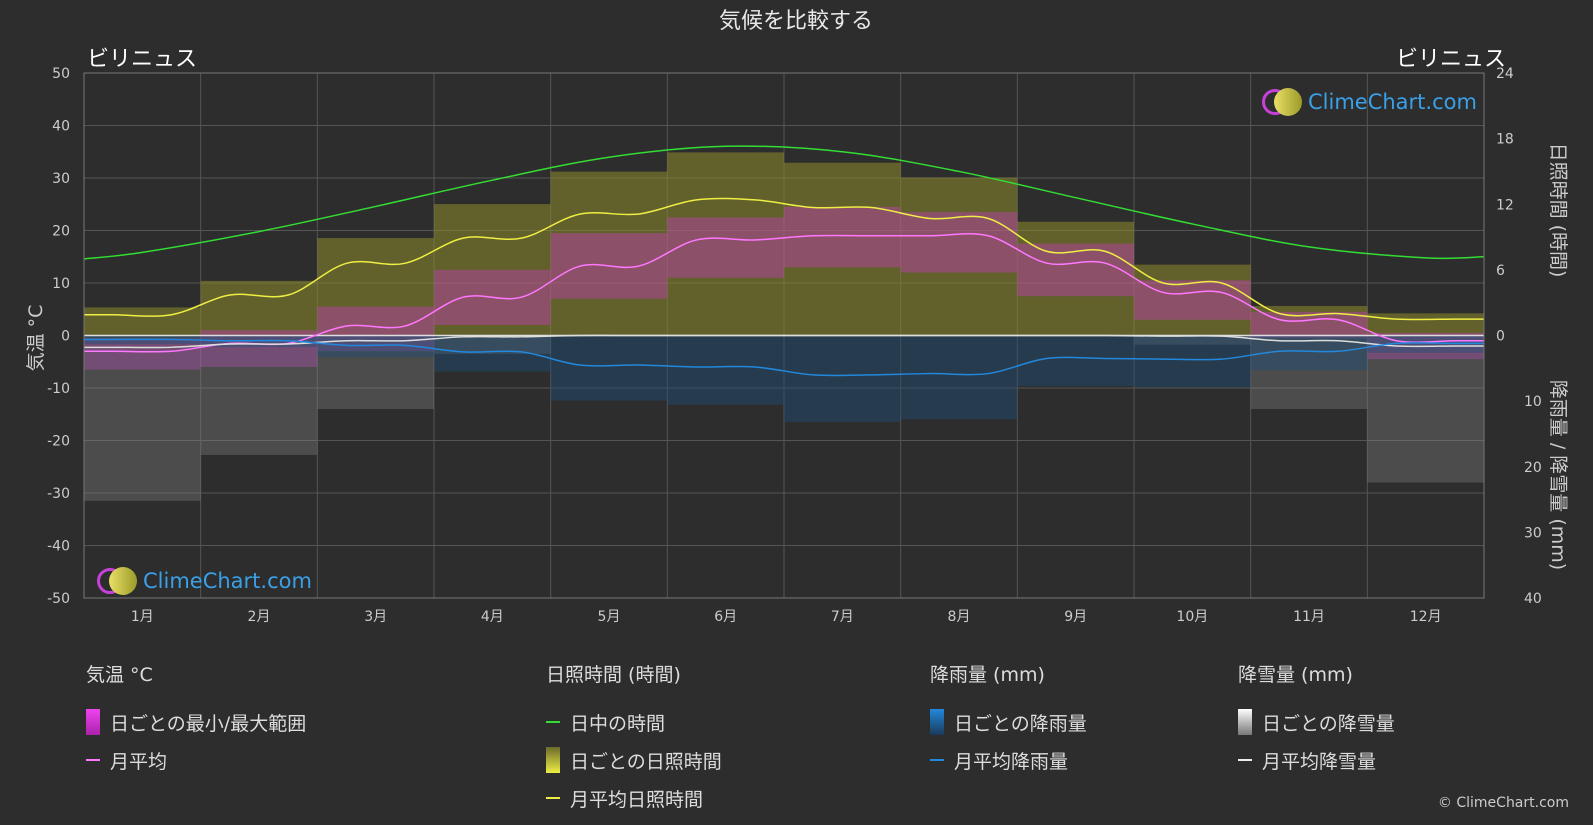  What do you see at coordinates (1505, 140) in the screenshot?
I see `y-right-top-tick-label: 18` at bounding box center [1505, 140].